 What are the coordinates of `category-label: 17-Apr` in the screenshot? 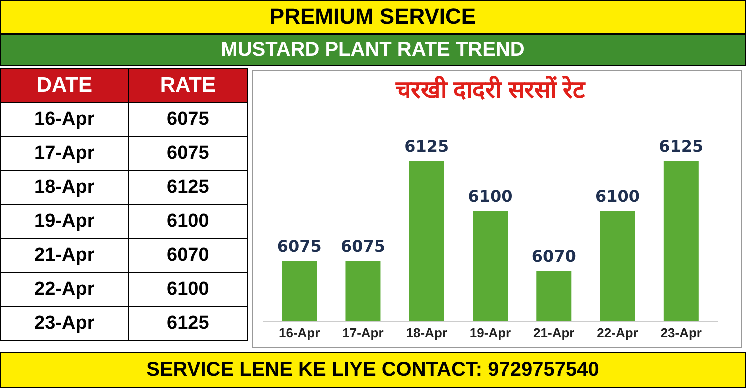 It's located at (64, 153).